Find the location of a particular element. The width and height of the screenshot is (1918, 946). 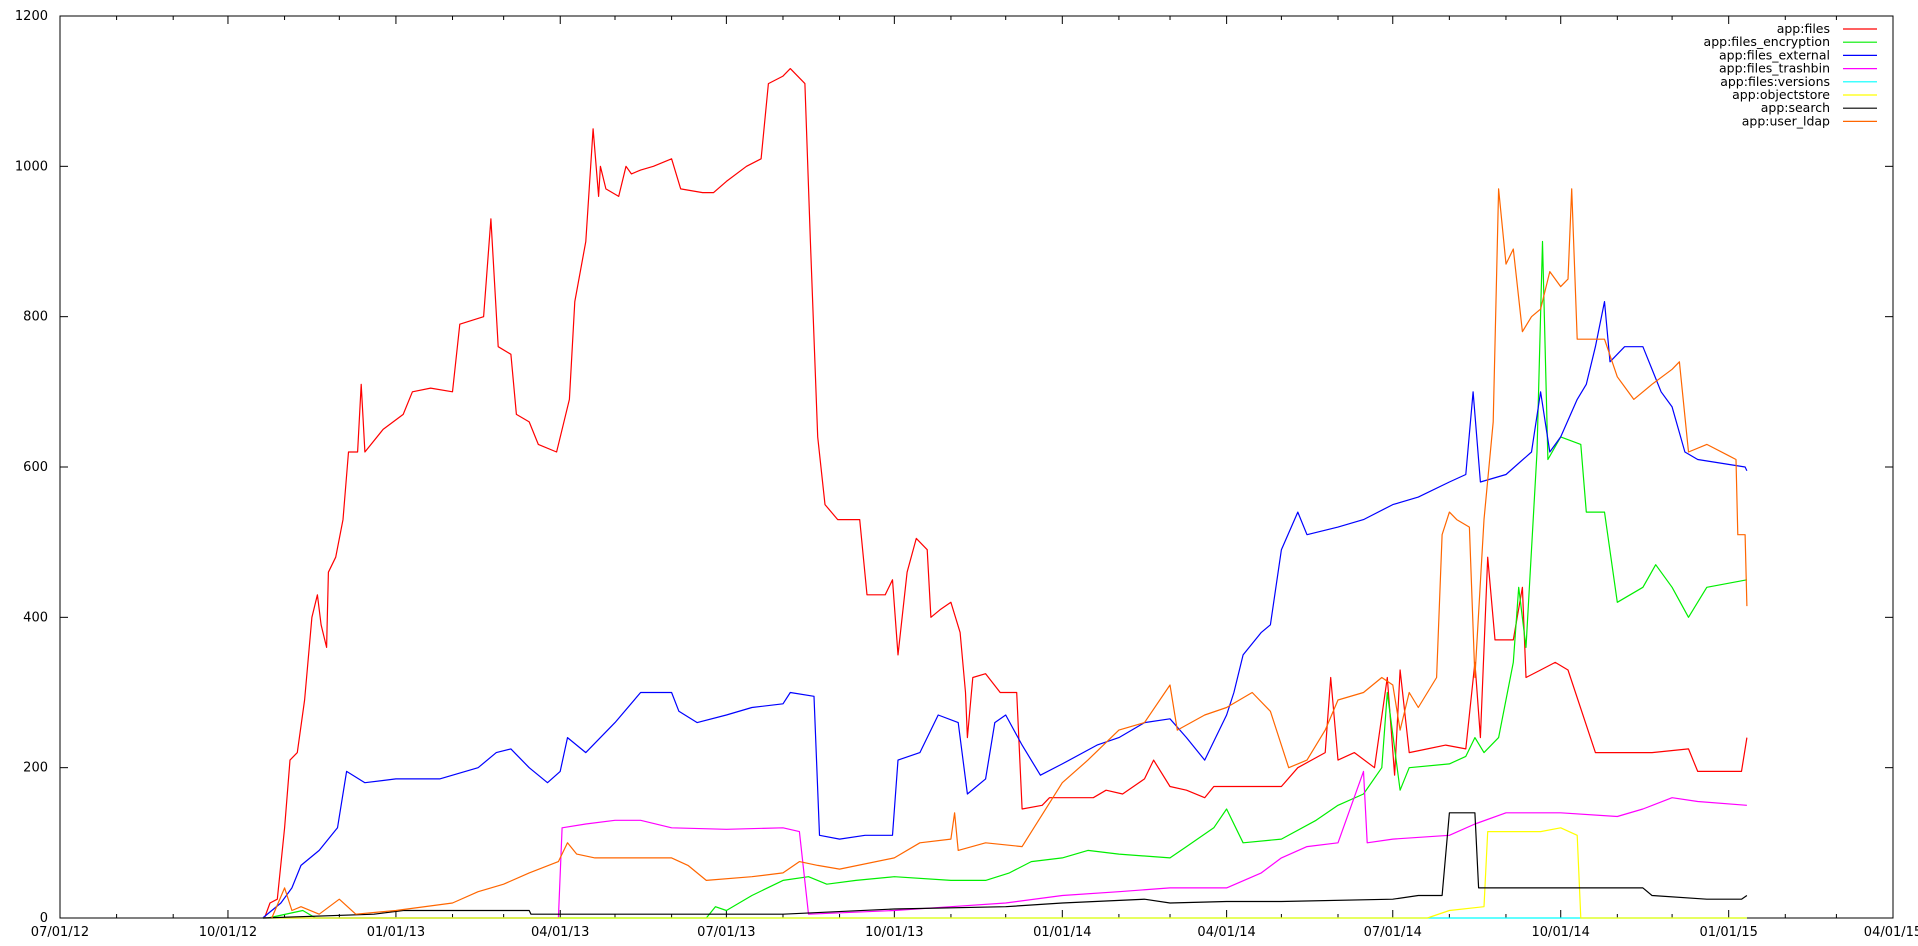

x-tick-label: 01/01/14 is located at coordinates (1062, 932).